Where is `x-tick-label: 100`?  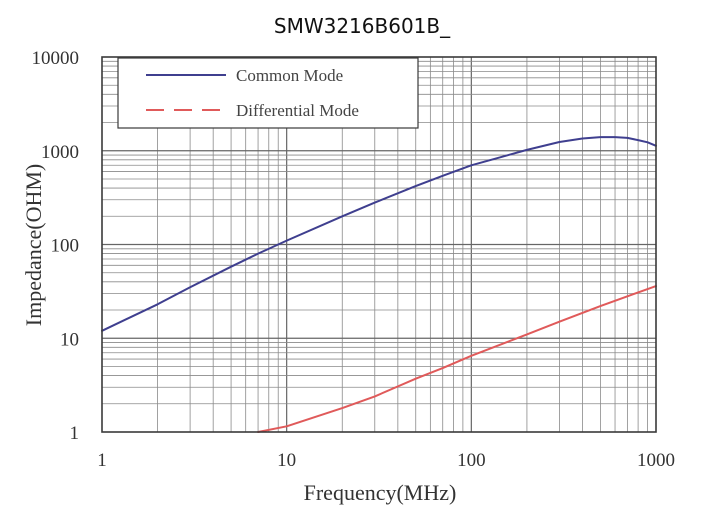 x-tick-label: 100 is located at coordinates (471, 460).